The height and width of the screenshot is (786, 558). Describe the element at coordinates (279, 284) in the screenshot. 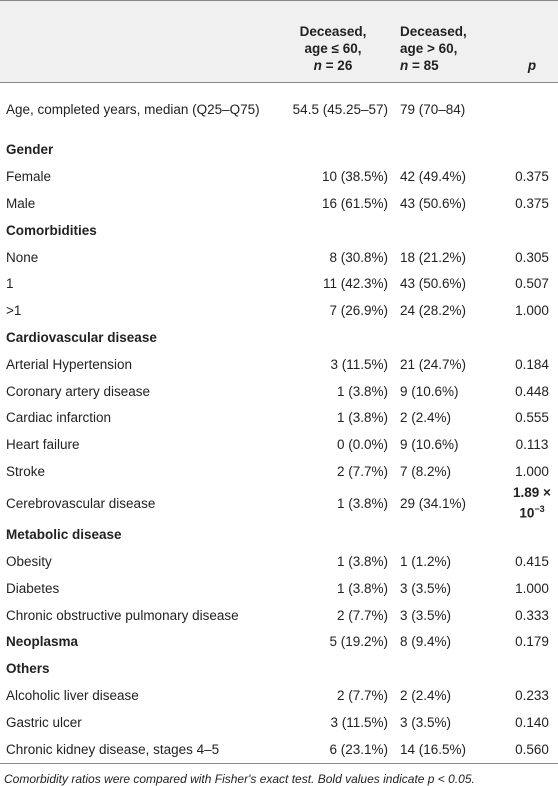

I see `table-row: 1 11 (42.3%) 43 (50.6%) 0.507` at that location.